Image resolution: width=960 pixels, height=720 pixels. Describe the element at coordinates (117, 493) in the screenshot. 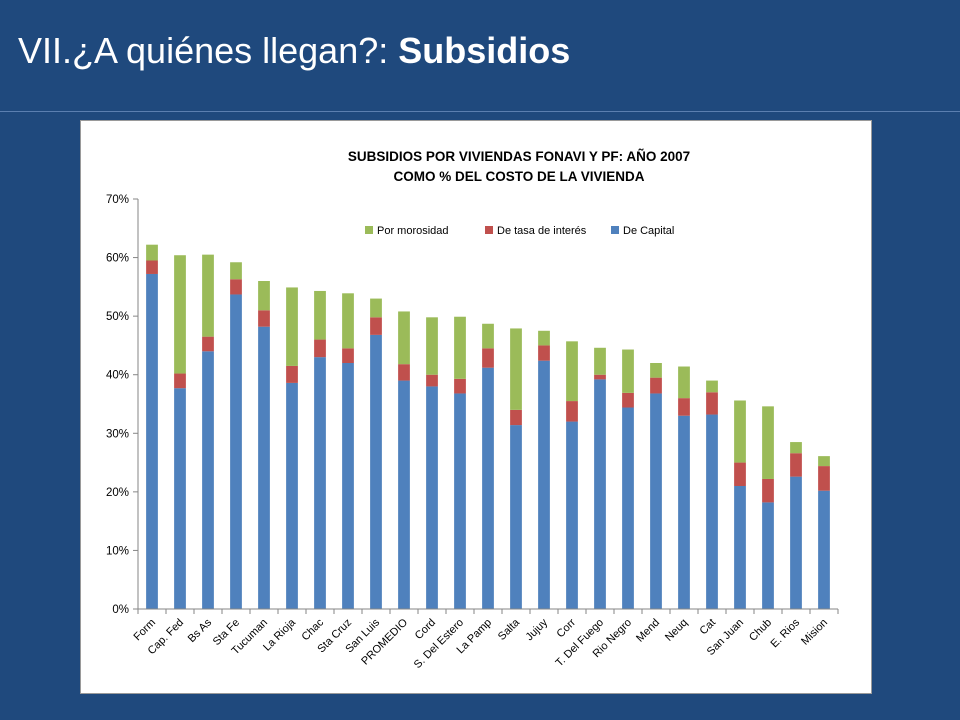

I see `y-tick-label: 20%` at that location.